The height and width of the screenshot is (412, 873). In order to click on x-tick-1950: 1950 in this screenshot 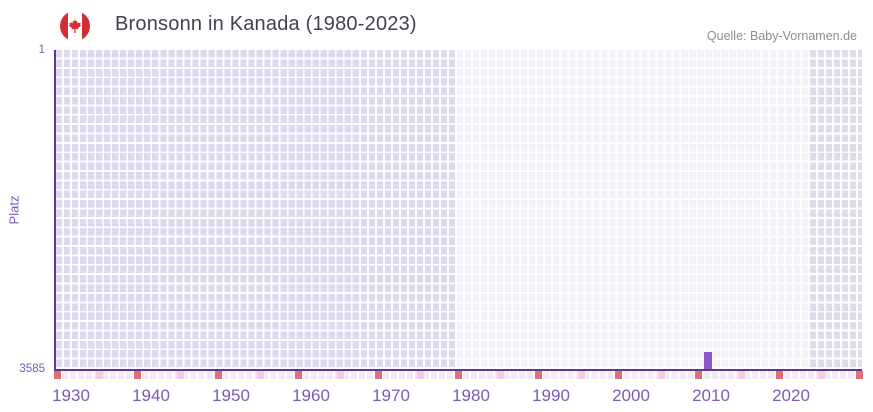, I will do `click(231, 395)`.